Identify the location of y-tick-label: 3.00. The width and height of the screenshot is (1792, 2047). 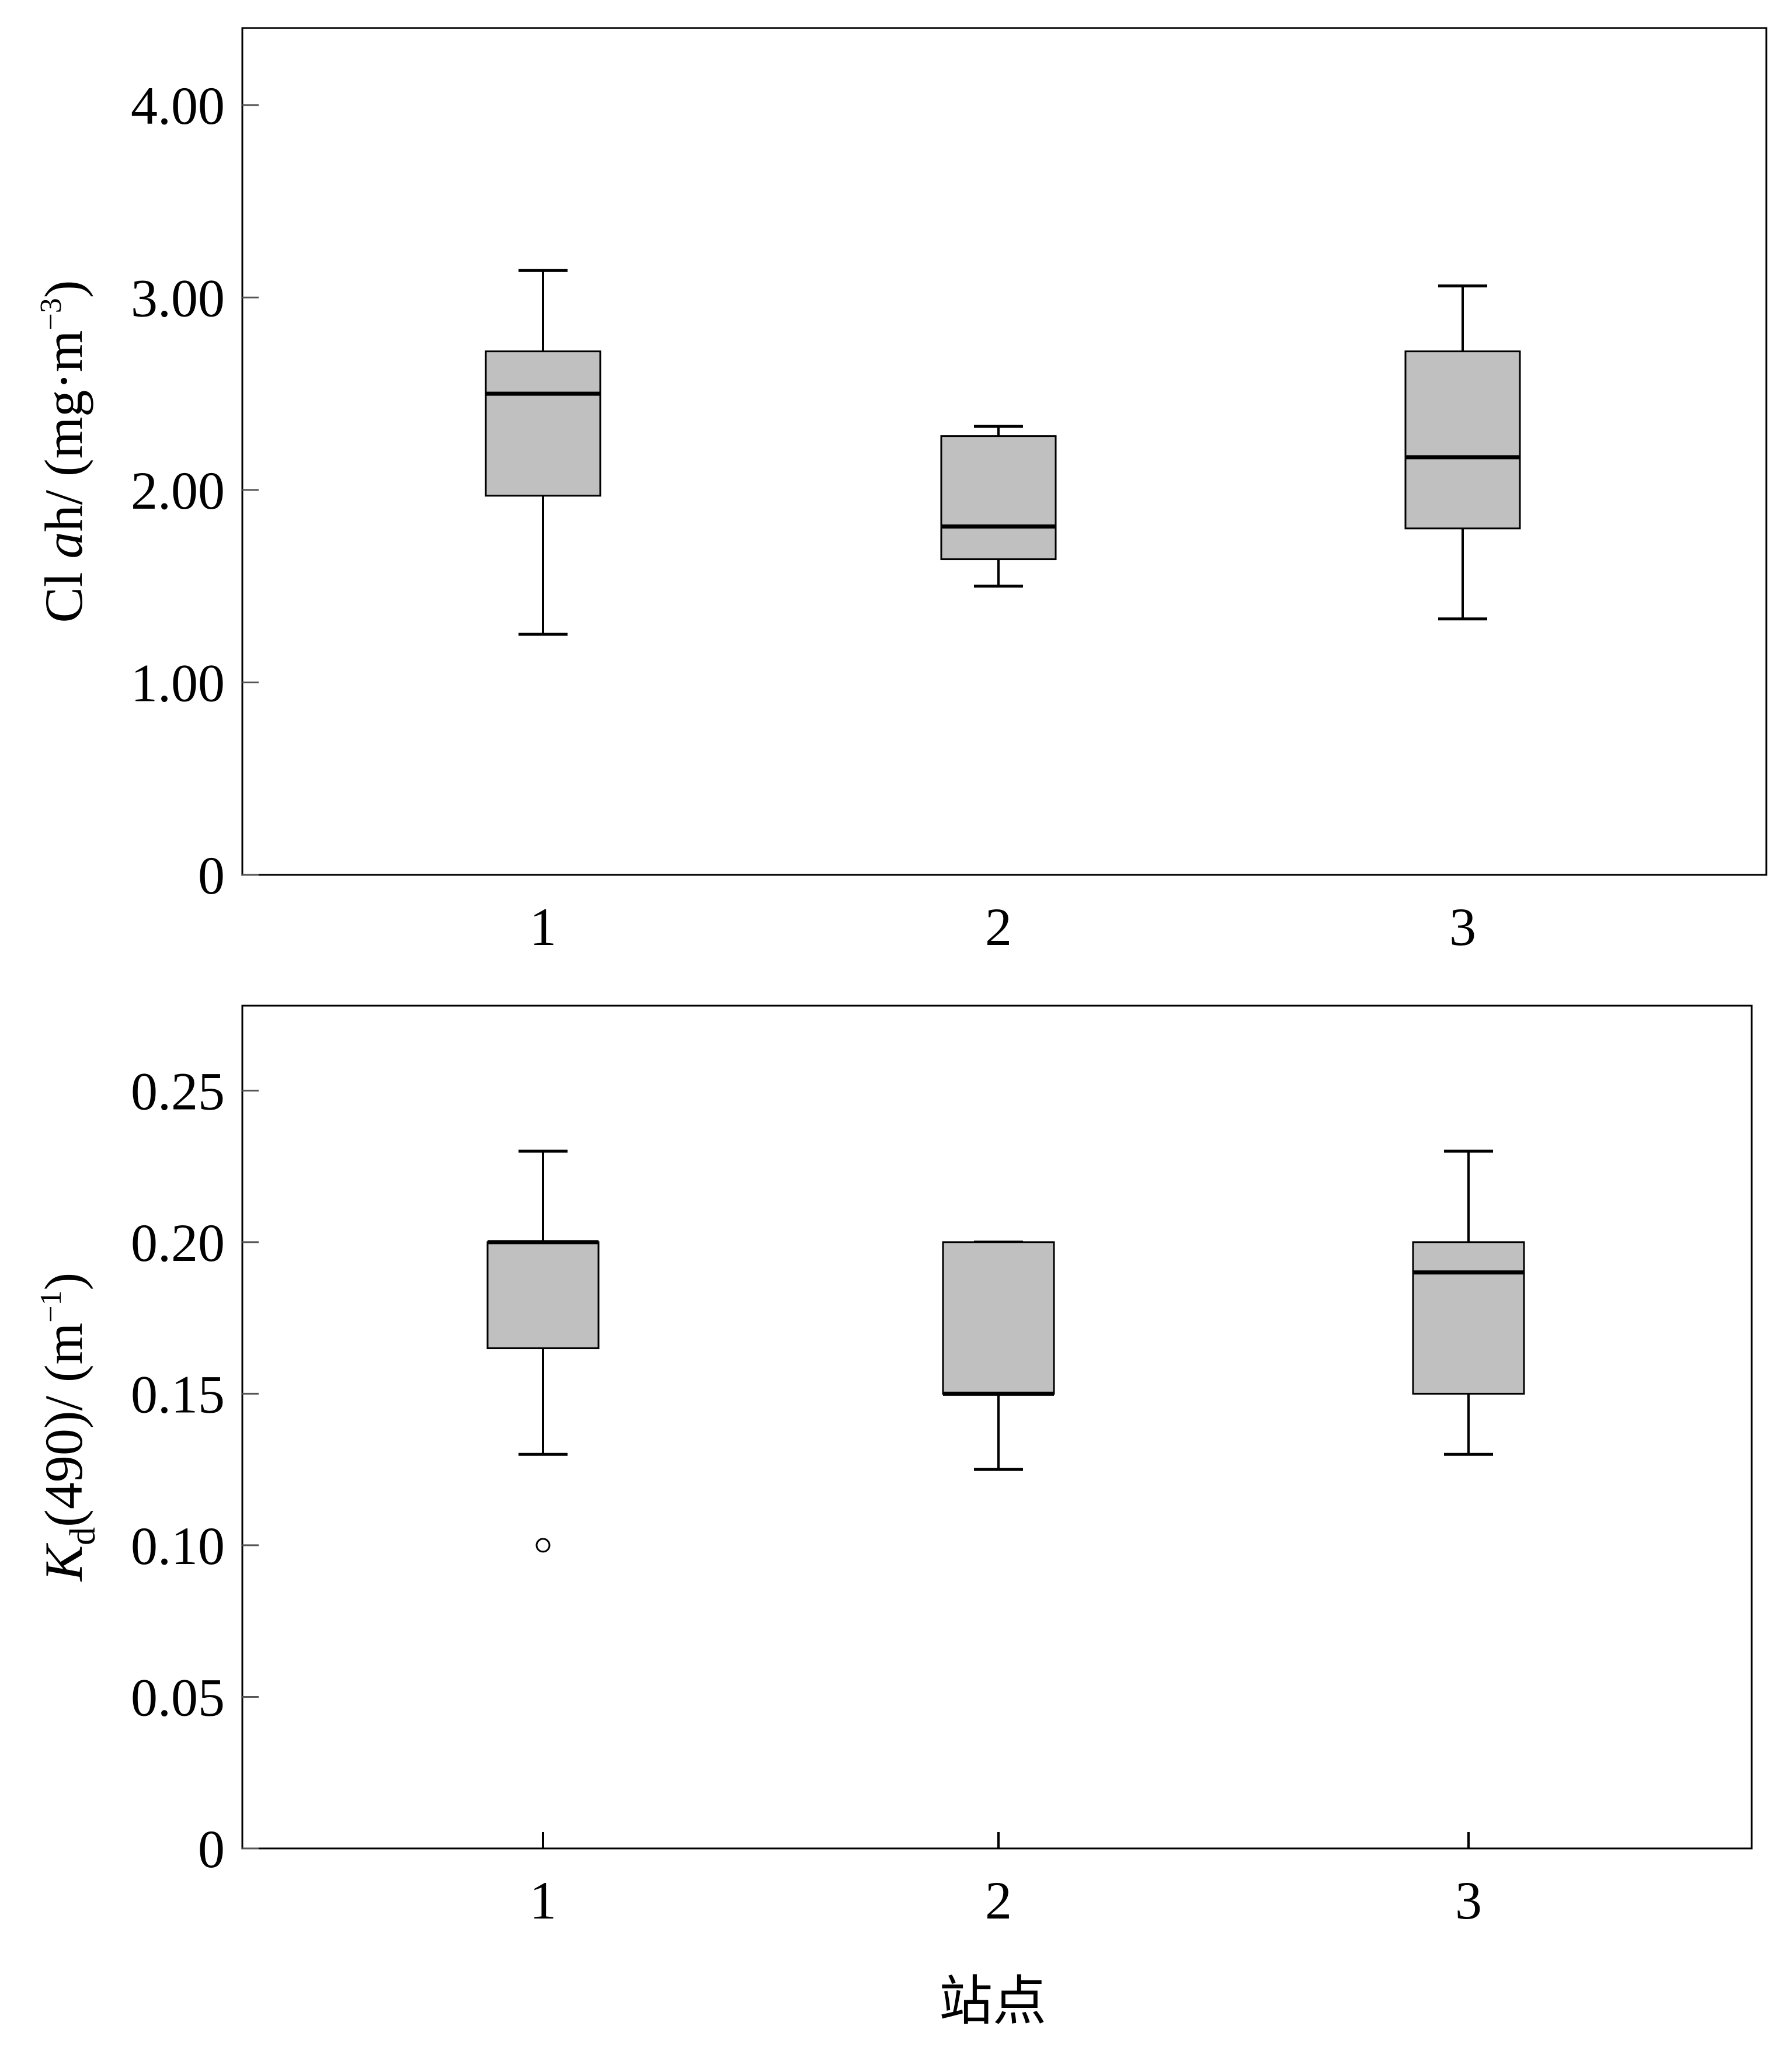
(178, 298).